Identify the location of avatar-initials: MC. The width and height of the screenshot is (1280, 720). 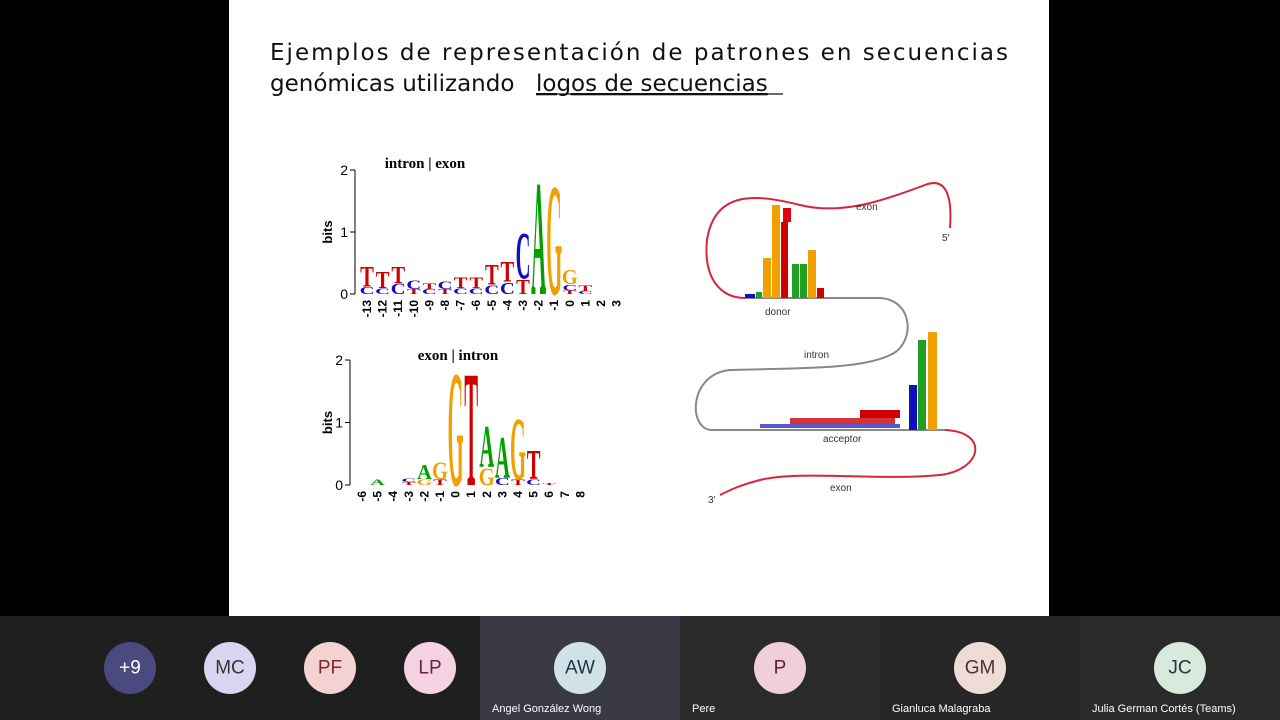
(230, 668).